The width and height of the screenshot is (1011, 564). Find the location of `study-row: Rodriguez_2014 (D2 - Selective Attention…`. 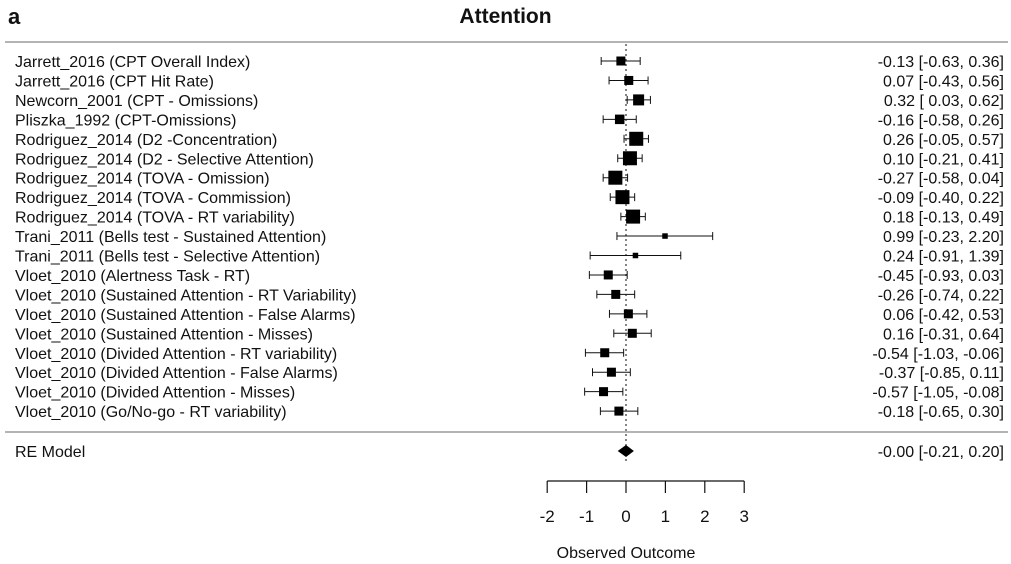

study-row: Rodriguez_2014 (D2 - Selective Attention… is located at coordinates (509, 159).